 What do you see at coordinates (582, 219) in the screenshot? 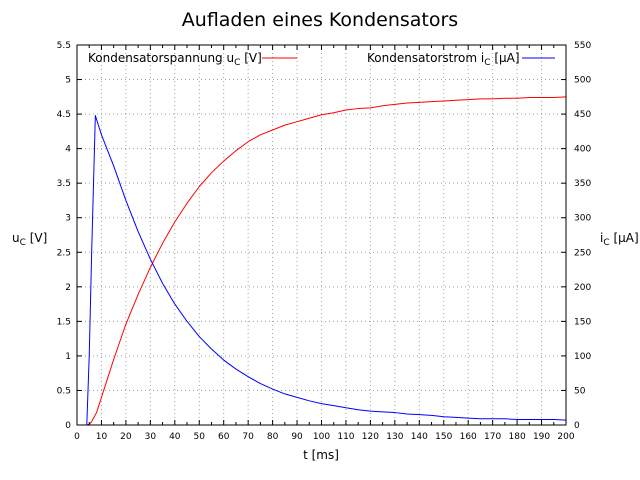
I see `y2-tick-label: 300` at bounding box center [582, 219].